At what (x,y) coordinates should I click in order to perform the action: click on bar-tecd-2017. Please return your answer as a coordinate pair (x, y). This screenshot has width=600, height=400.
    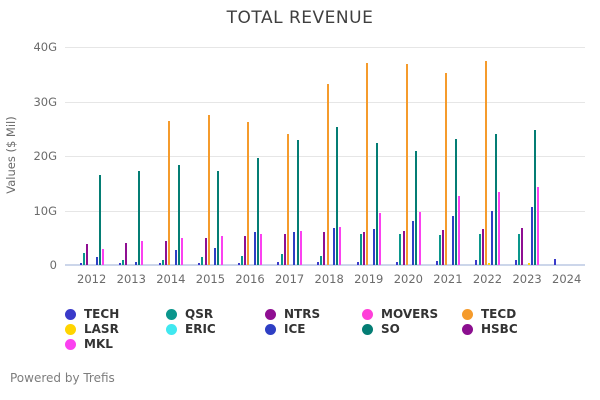
    Looking at the image, I should click on (288, 199).